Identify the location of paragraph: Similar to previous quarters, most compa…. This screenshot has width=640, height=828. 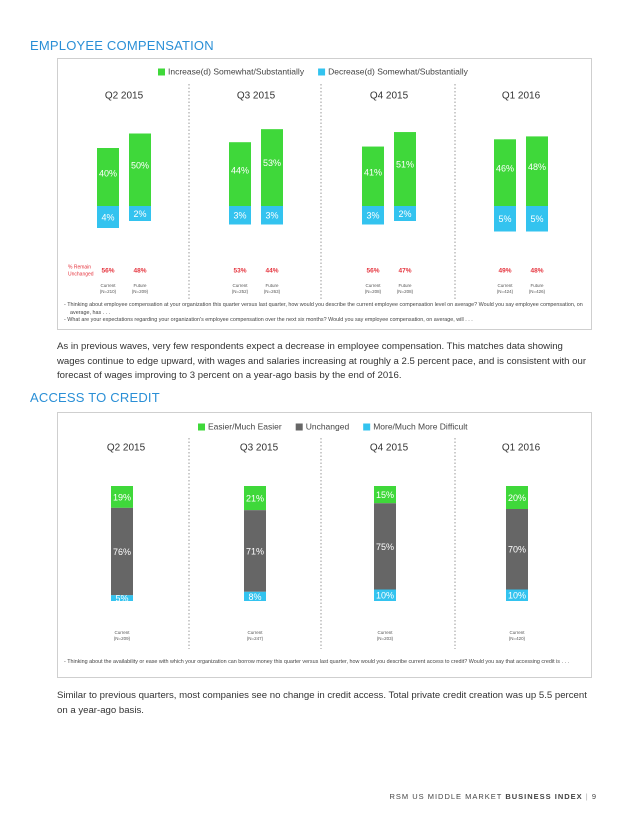
(322, 703).